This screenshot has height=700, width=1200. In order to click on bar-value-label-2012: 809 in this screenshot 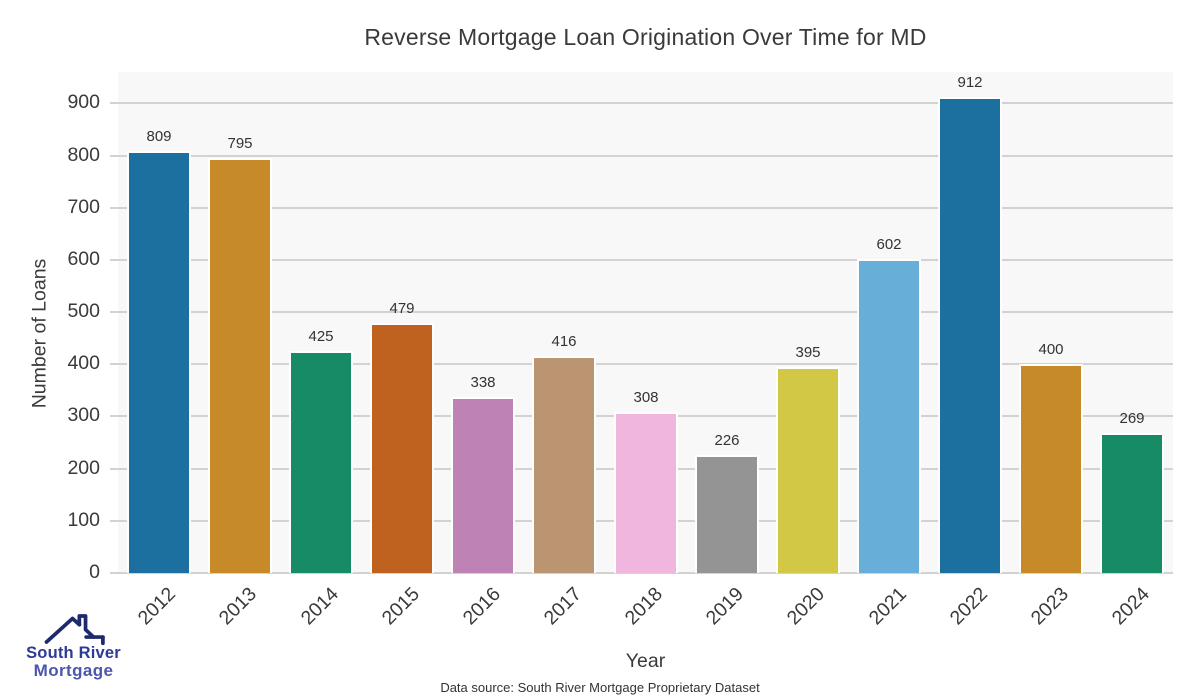, I will do `click(159, 136)`.